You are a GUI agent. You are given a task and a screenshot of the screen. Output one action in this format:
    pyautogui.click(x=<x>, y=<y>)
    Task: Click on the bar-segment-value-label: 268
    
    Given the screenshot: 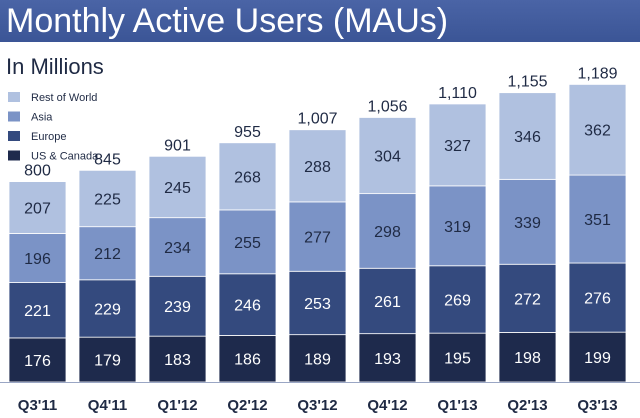 What is the action you would take?
    pyautogui.click(x=247, y=177)
    